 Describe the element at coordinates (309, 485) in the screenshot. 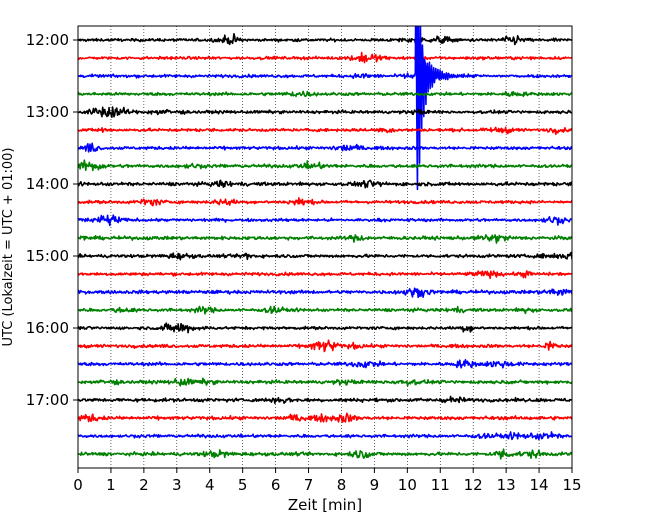

I see `x-tick-label: 7` at that location.